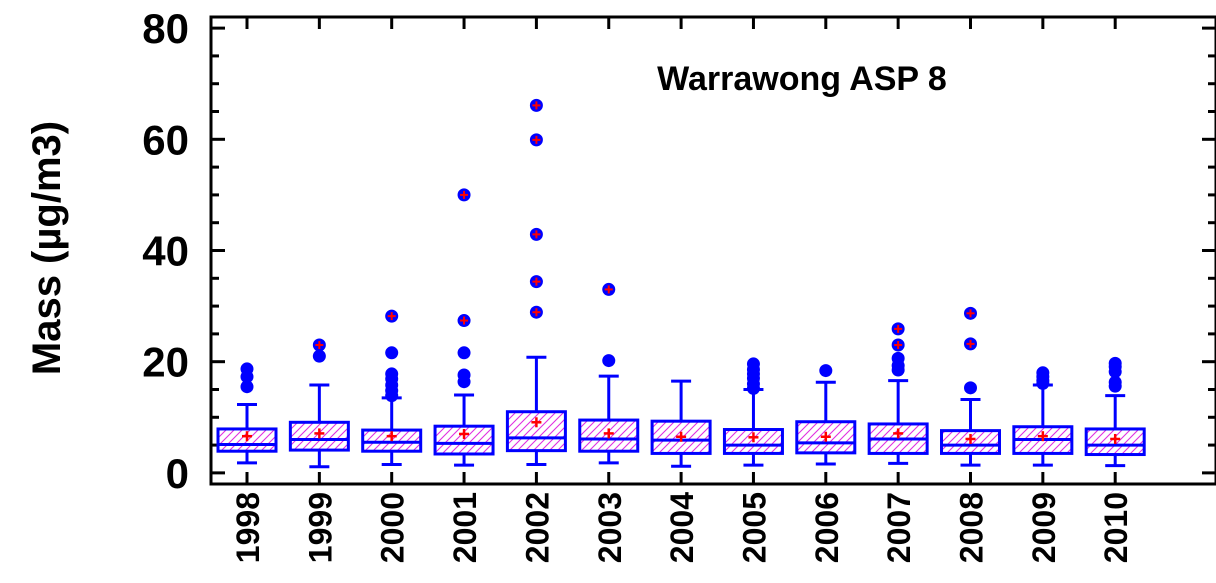 This screenshot has width=1216, height=583. I want to click on box-2003, so click(609, 373).